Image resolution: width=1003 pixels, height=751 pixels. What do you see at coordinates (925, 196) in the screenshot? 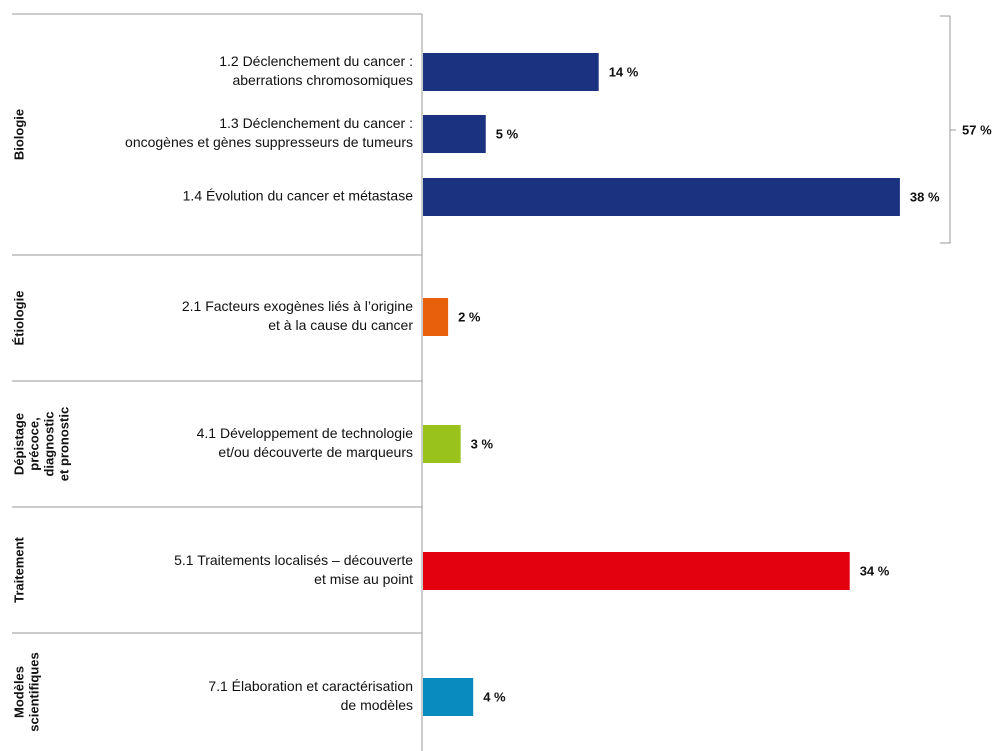
I see `value-label: 38 %` at bounding box center [925, 196].